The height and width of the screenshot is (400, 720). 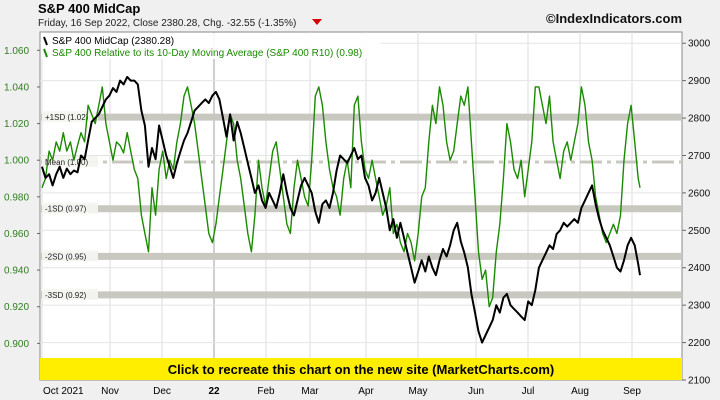 What do you see at coordinates (580, 391) in the screenshot?
I see `x-tick-label: Aug` at bounding box center [580, 391].